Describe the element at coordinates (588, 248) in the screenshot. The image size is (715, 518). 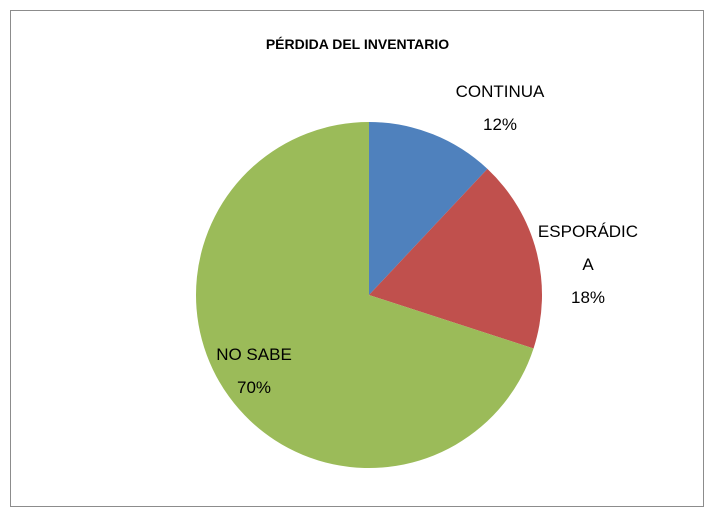
I see `category-label: ESPORÁDICA` at that location.